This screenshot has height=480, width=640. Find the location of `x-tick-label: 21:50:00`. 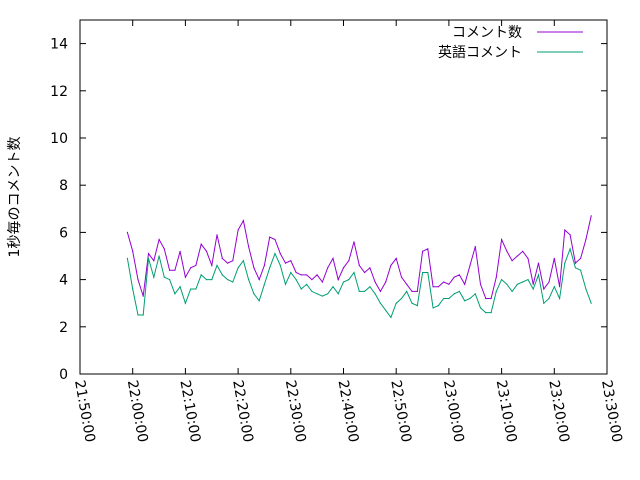

x-tick-label: 21:50:00 is located at coordinates (84, 411).